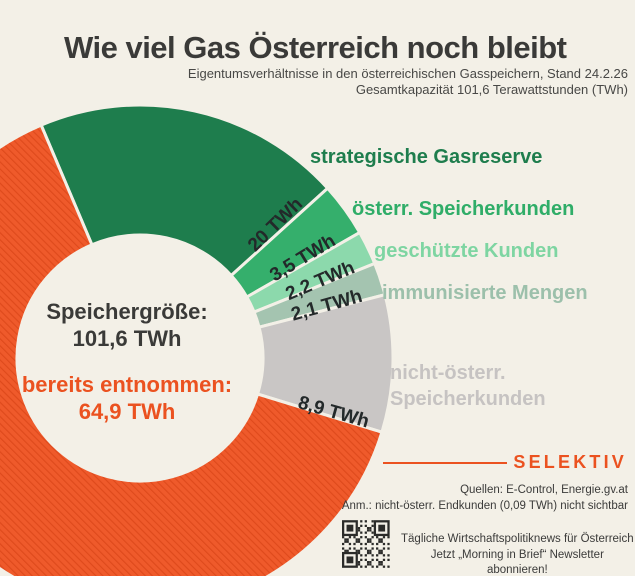  Describe the element at coordinates (366, 544) in the screenshot. I see `qr-code` at that location.